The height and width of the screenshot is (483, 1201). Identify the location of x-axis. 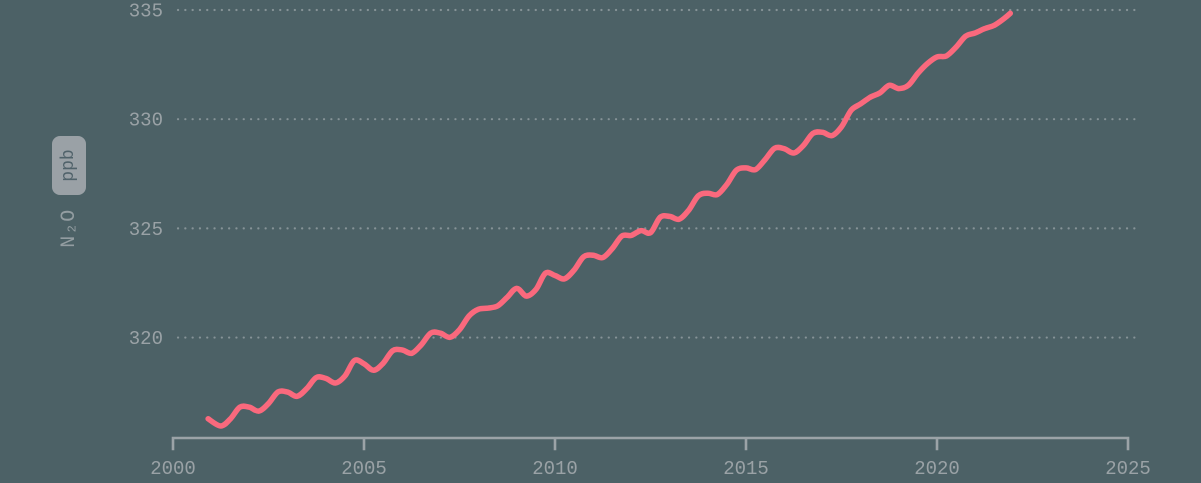
(650, 443).